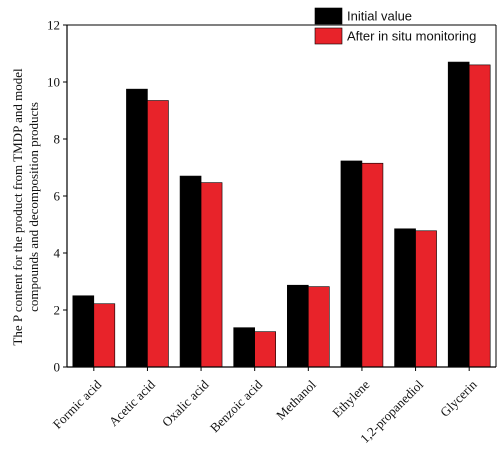 The height and width of the screenshot is (460, 499). I want to click on y-tick-label-3: 6, so click(57, 196).